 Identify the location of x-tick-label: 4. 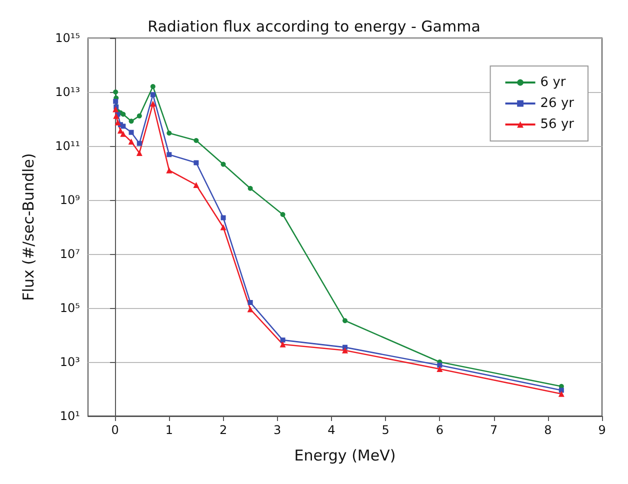
(332, 430).